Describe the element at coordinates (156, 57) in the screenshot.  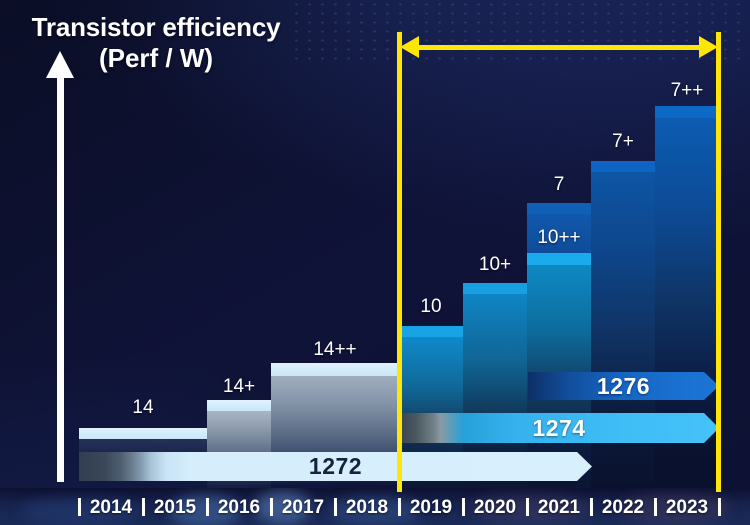
I see `chart-title-line2: (Perf / W)` at that location.